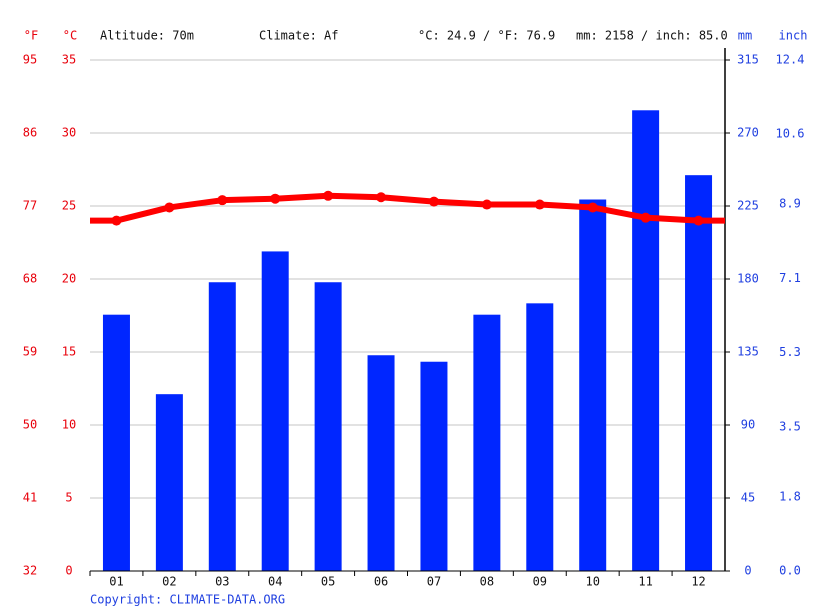  I want to click on x-tick-label: 06, so click(381, 582).